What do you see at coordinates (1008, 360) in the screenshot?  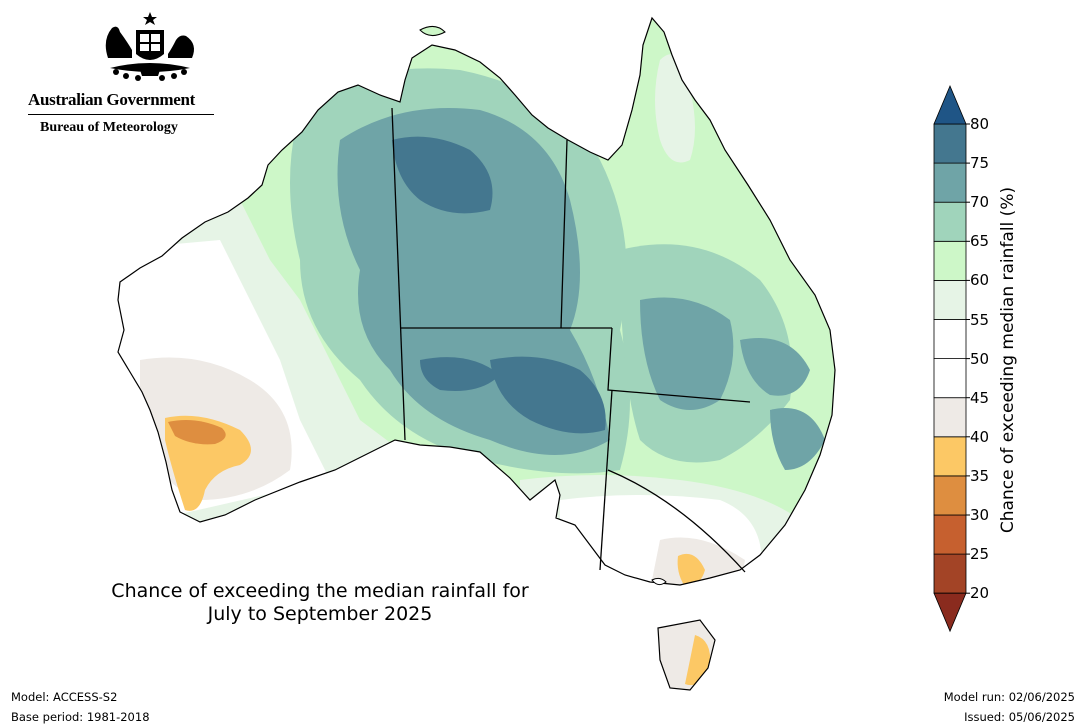 I see `colorbar-label: Chance of exceeding median rainfall (%)` at bounding box center [1008, 360].